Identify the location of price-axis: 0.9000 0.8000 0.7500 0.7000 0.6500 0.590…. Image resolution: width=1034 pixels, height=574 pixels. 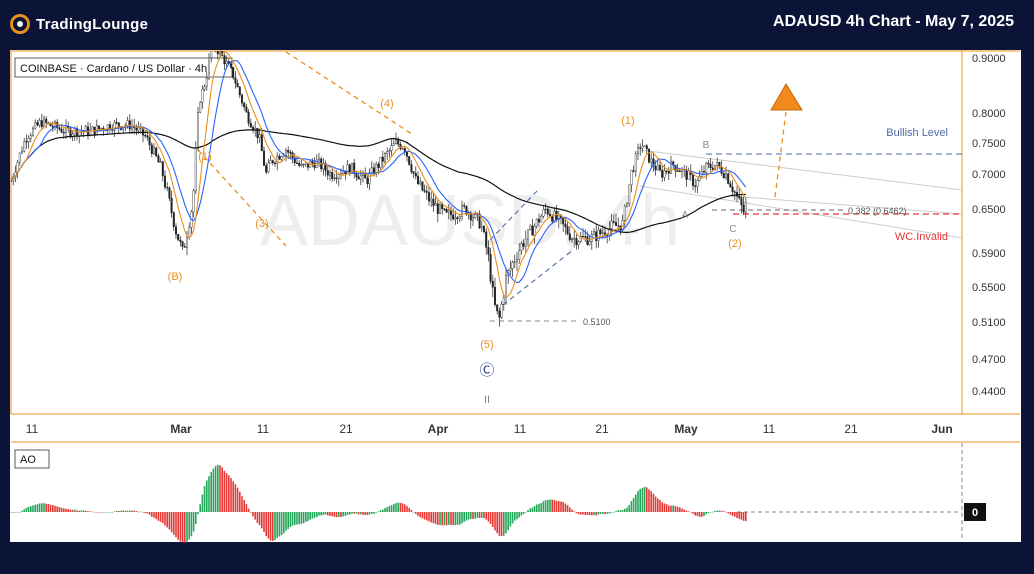
(989, 225).